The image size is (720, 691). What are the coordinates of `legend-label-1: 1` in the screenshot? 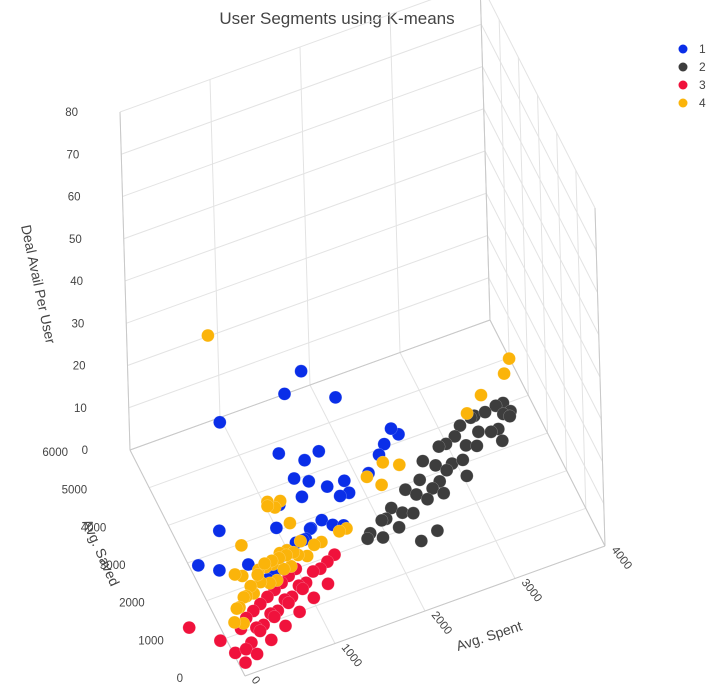 It's located at (702, 49).